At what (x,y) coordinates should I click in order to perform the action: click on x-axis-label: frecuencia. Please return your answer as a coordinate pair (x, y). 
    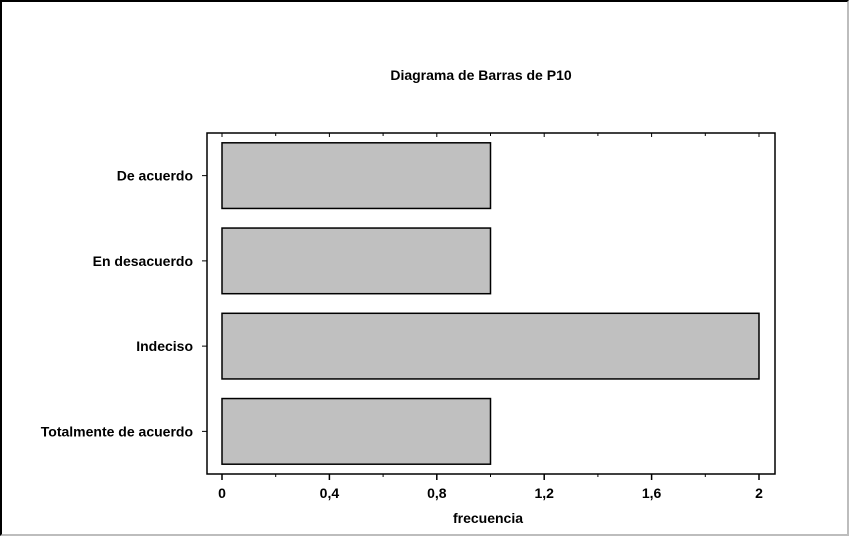
    Looking at the image, I should click on (488, 518).